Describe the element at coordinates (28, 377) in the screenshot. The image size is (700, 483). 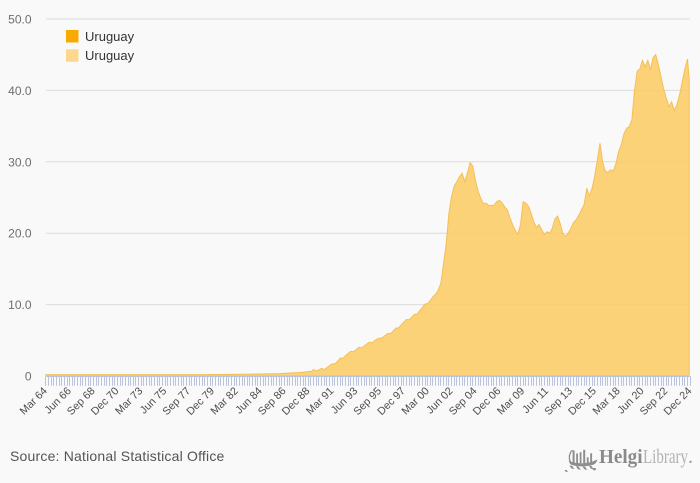
I see `svg-text: 0` at that location.